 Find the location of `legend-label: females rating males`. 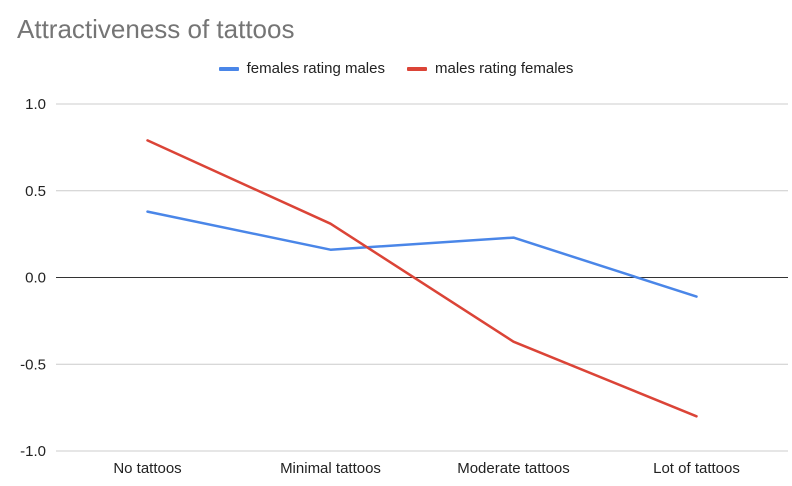

legend-label: females rating males is located at coordinates (315, 68).